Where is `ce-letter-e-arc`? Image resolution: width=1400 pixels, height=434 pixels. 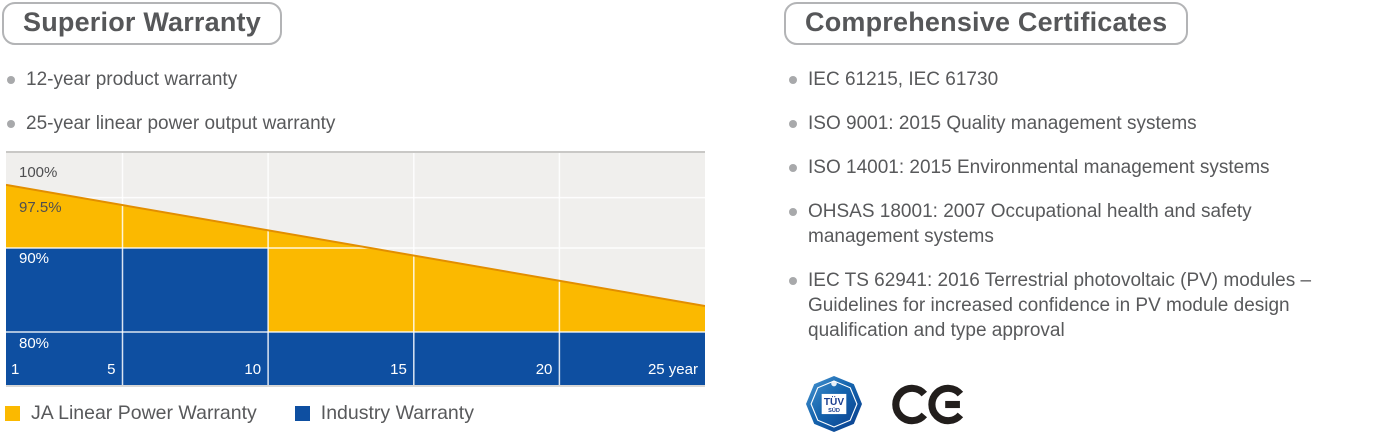
ce-letter-e-arc is located at coordinates (946, 404).